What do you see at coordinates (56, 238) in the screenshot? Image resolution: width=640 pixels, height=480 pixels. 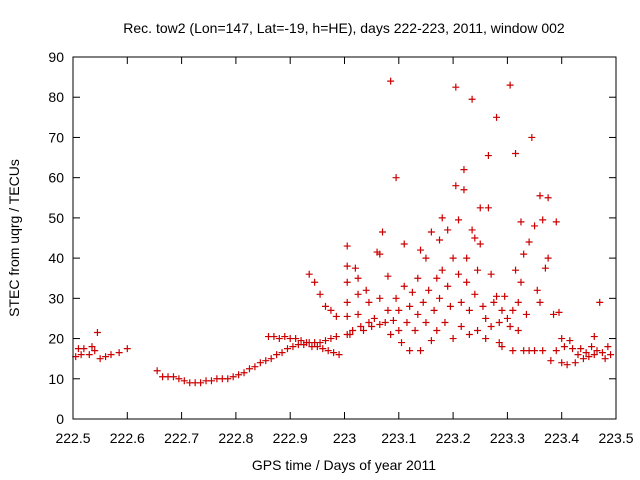 I see `y-tick-labels: 0 10 20 30 40 50 60 70 80 90` at bounding box center [56, 238].